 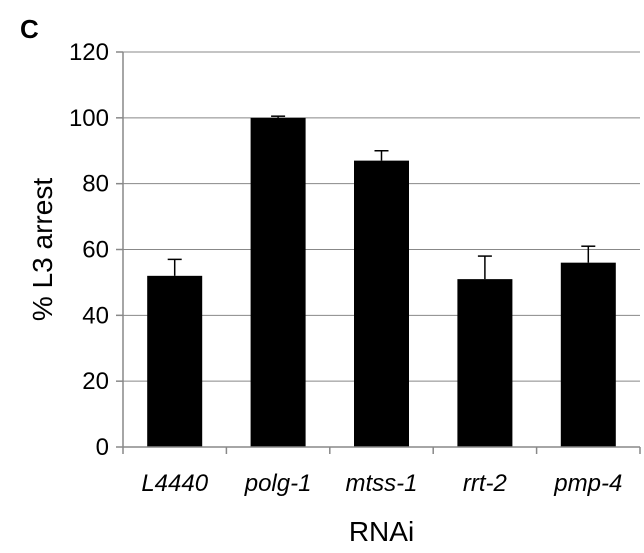 I want to click on y-tick-label: 120, so click(x=89, y=52).